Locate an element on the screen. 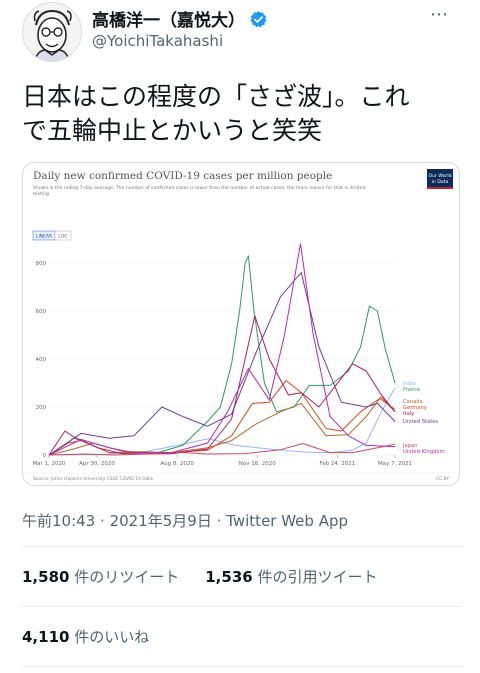 Image resolution: width=480 pixels, height=673 pixels. display-name: 高橋洋一（嘉悦大） is located at coordinates (180, 18).